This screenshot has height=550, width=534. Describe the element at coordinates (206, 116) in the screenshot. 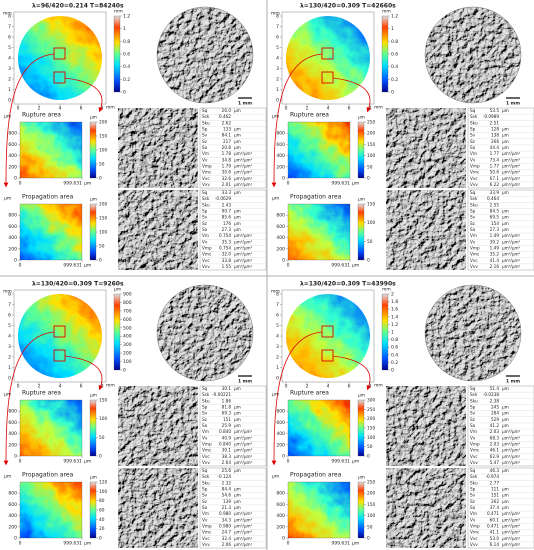

I see `param-name: Ssk` at that location.